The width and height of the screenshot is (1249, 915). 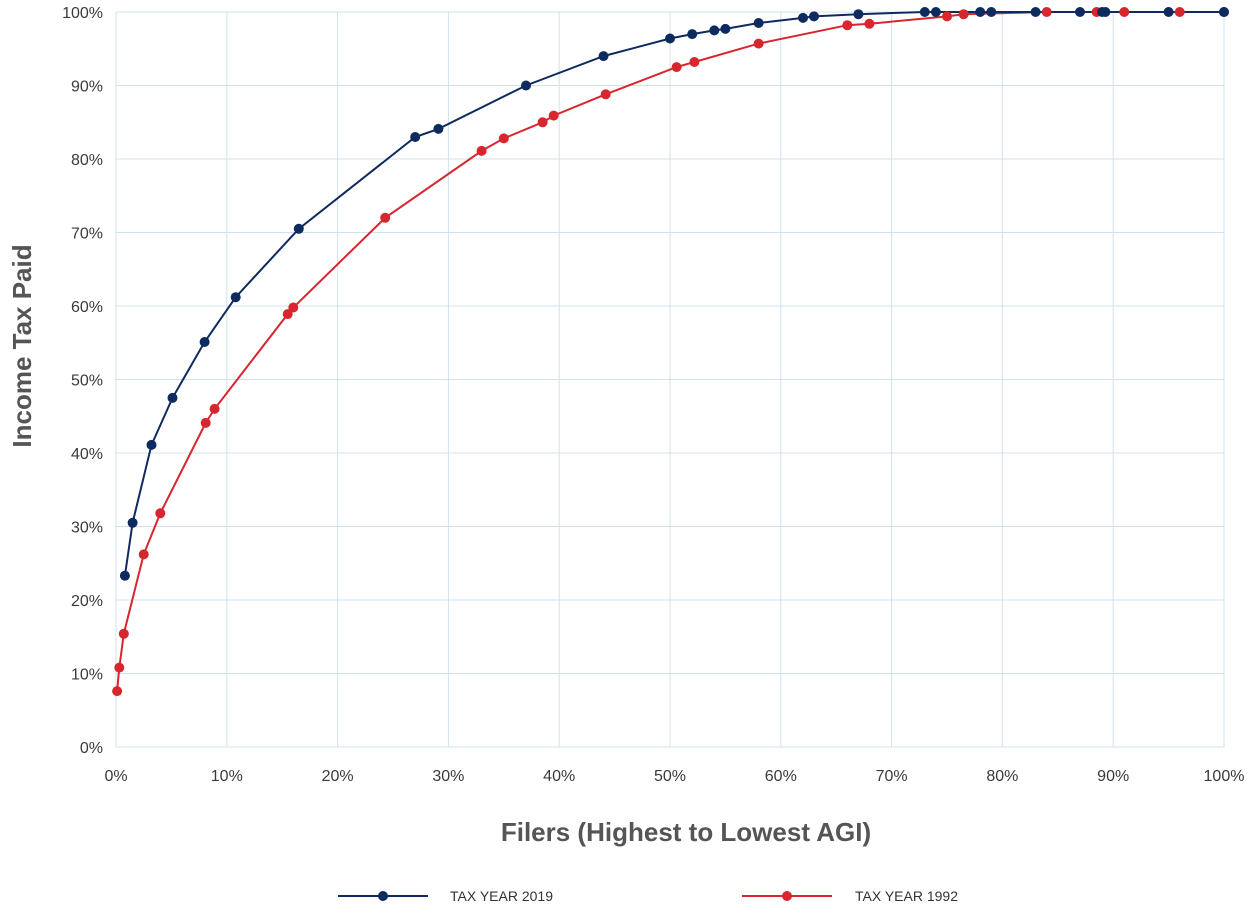 What do you see at coordinates (87, 675) in the screenshot?
I see `y-tick-label: 10%` at bounding box center [87, 675].